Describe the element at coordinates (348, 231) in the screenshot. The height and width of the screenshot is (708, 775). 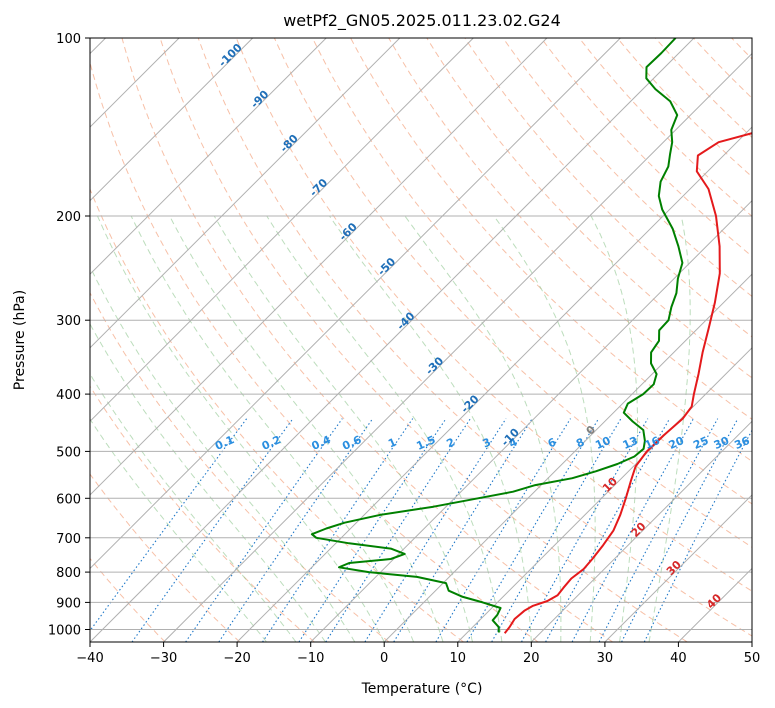
I see `isotherm-label: -60` at that location.